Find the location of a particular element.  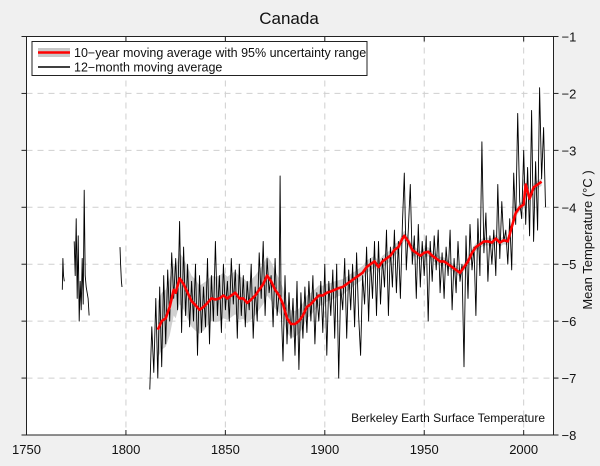

legend-box is located at coordinates (199, 58).